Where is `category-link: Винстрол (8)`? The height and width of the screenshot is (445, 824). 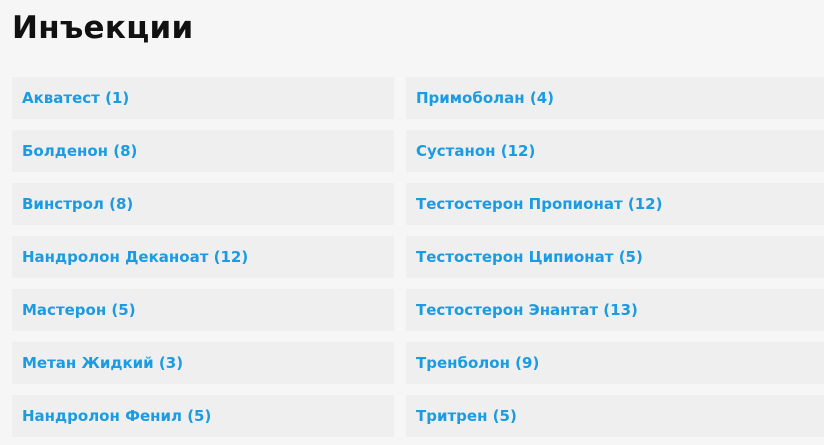
category-link: Винстрол (8) is located at coordinates (78, 204).